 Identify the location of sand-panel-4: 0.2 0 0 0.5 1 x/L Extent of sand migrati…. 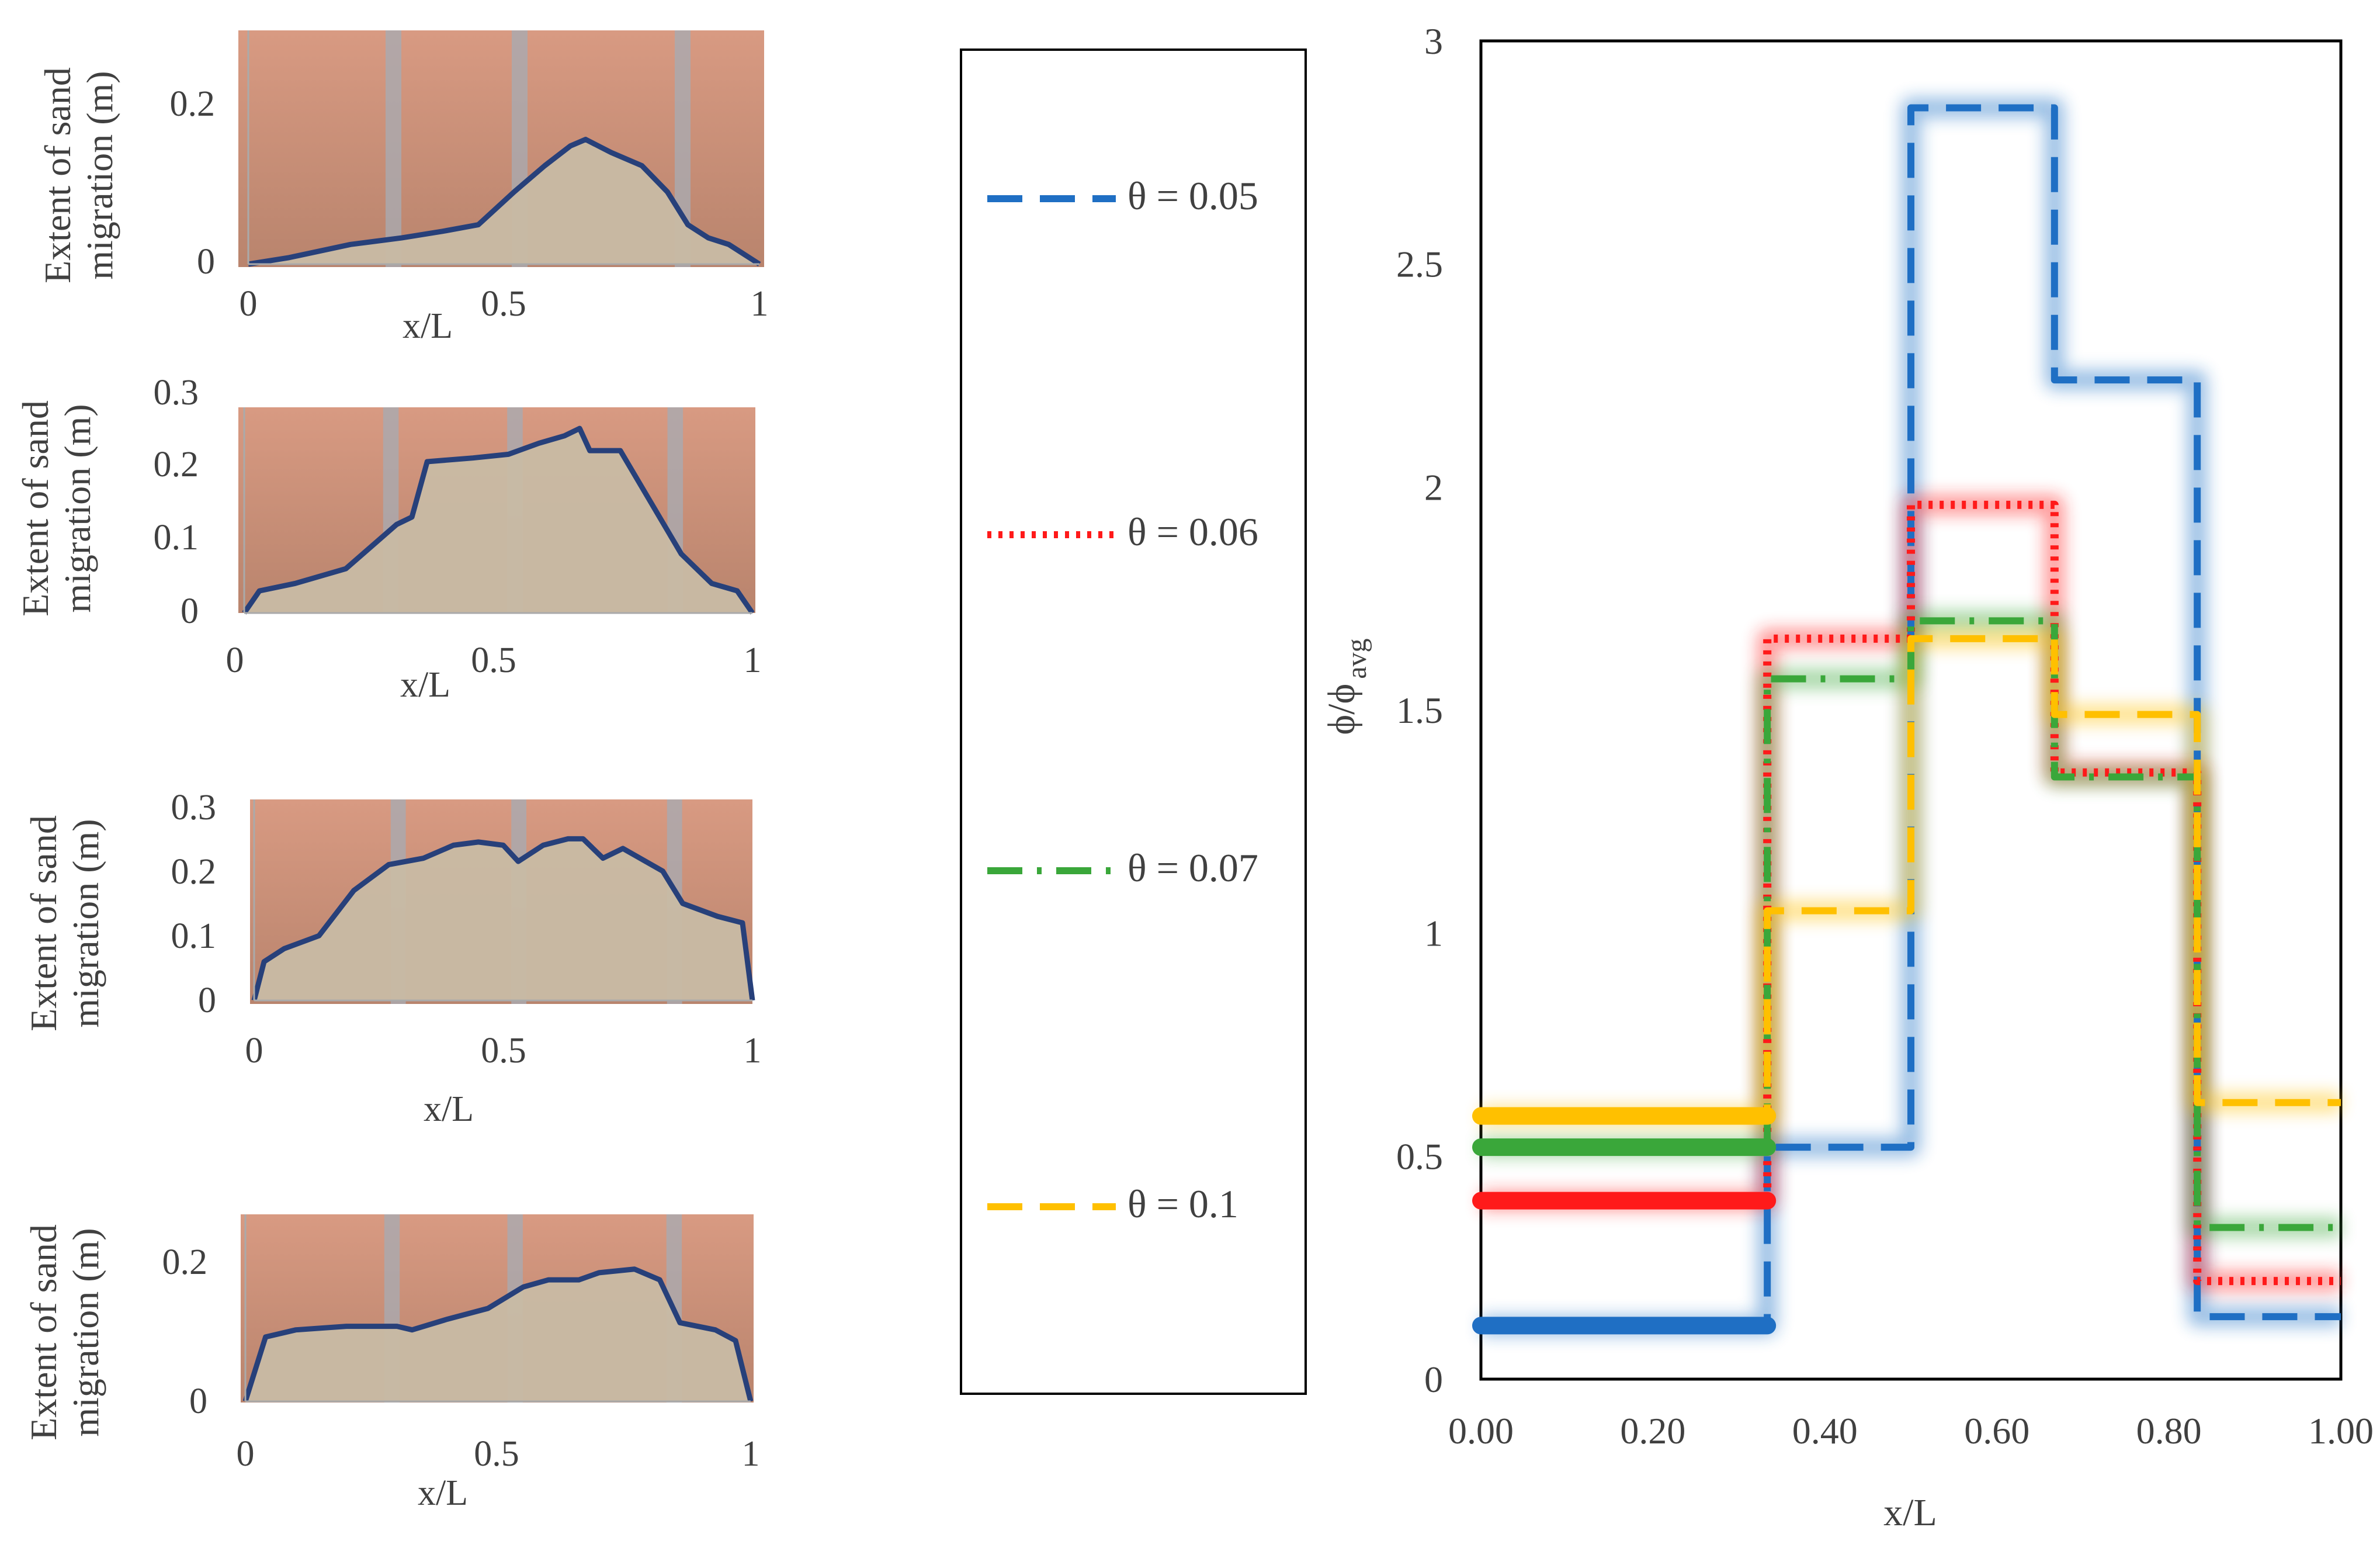
(391, 1363).